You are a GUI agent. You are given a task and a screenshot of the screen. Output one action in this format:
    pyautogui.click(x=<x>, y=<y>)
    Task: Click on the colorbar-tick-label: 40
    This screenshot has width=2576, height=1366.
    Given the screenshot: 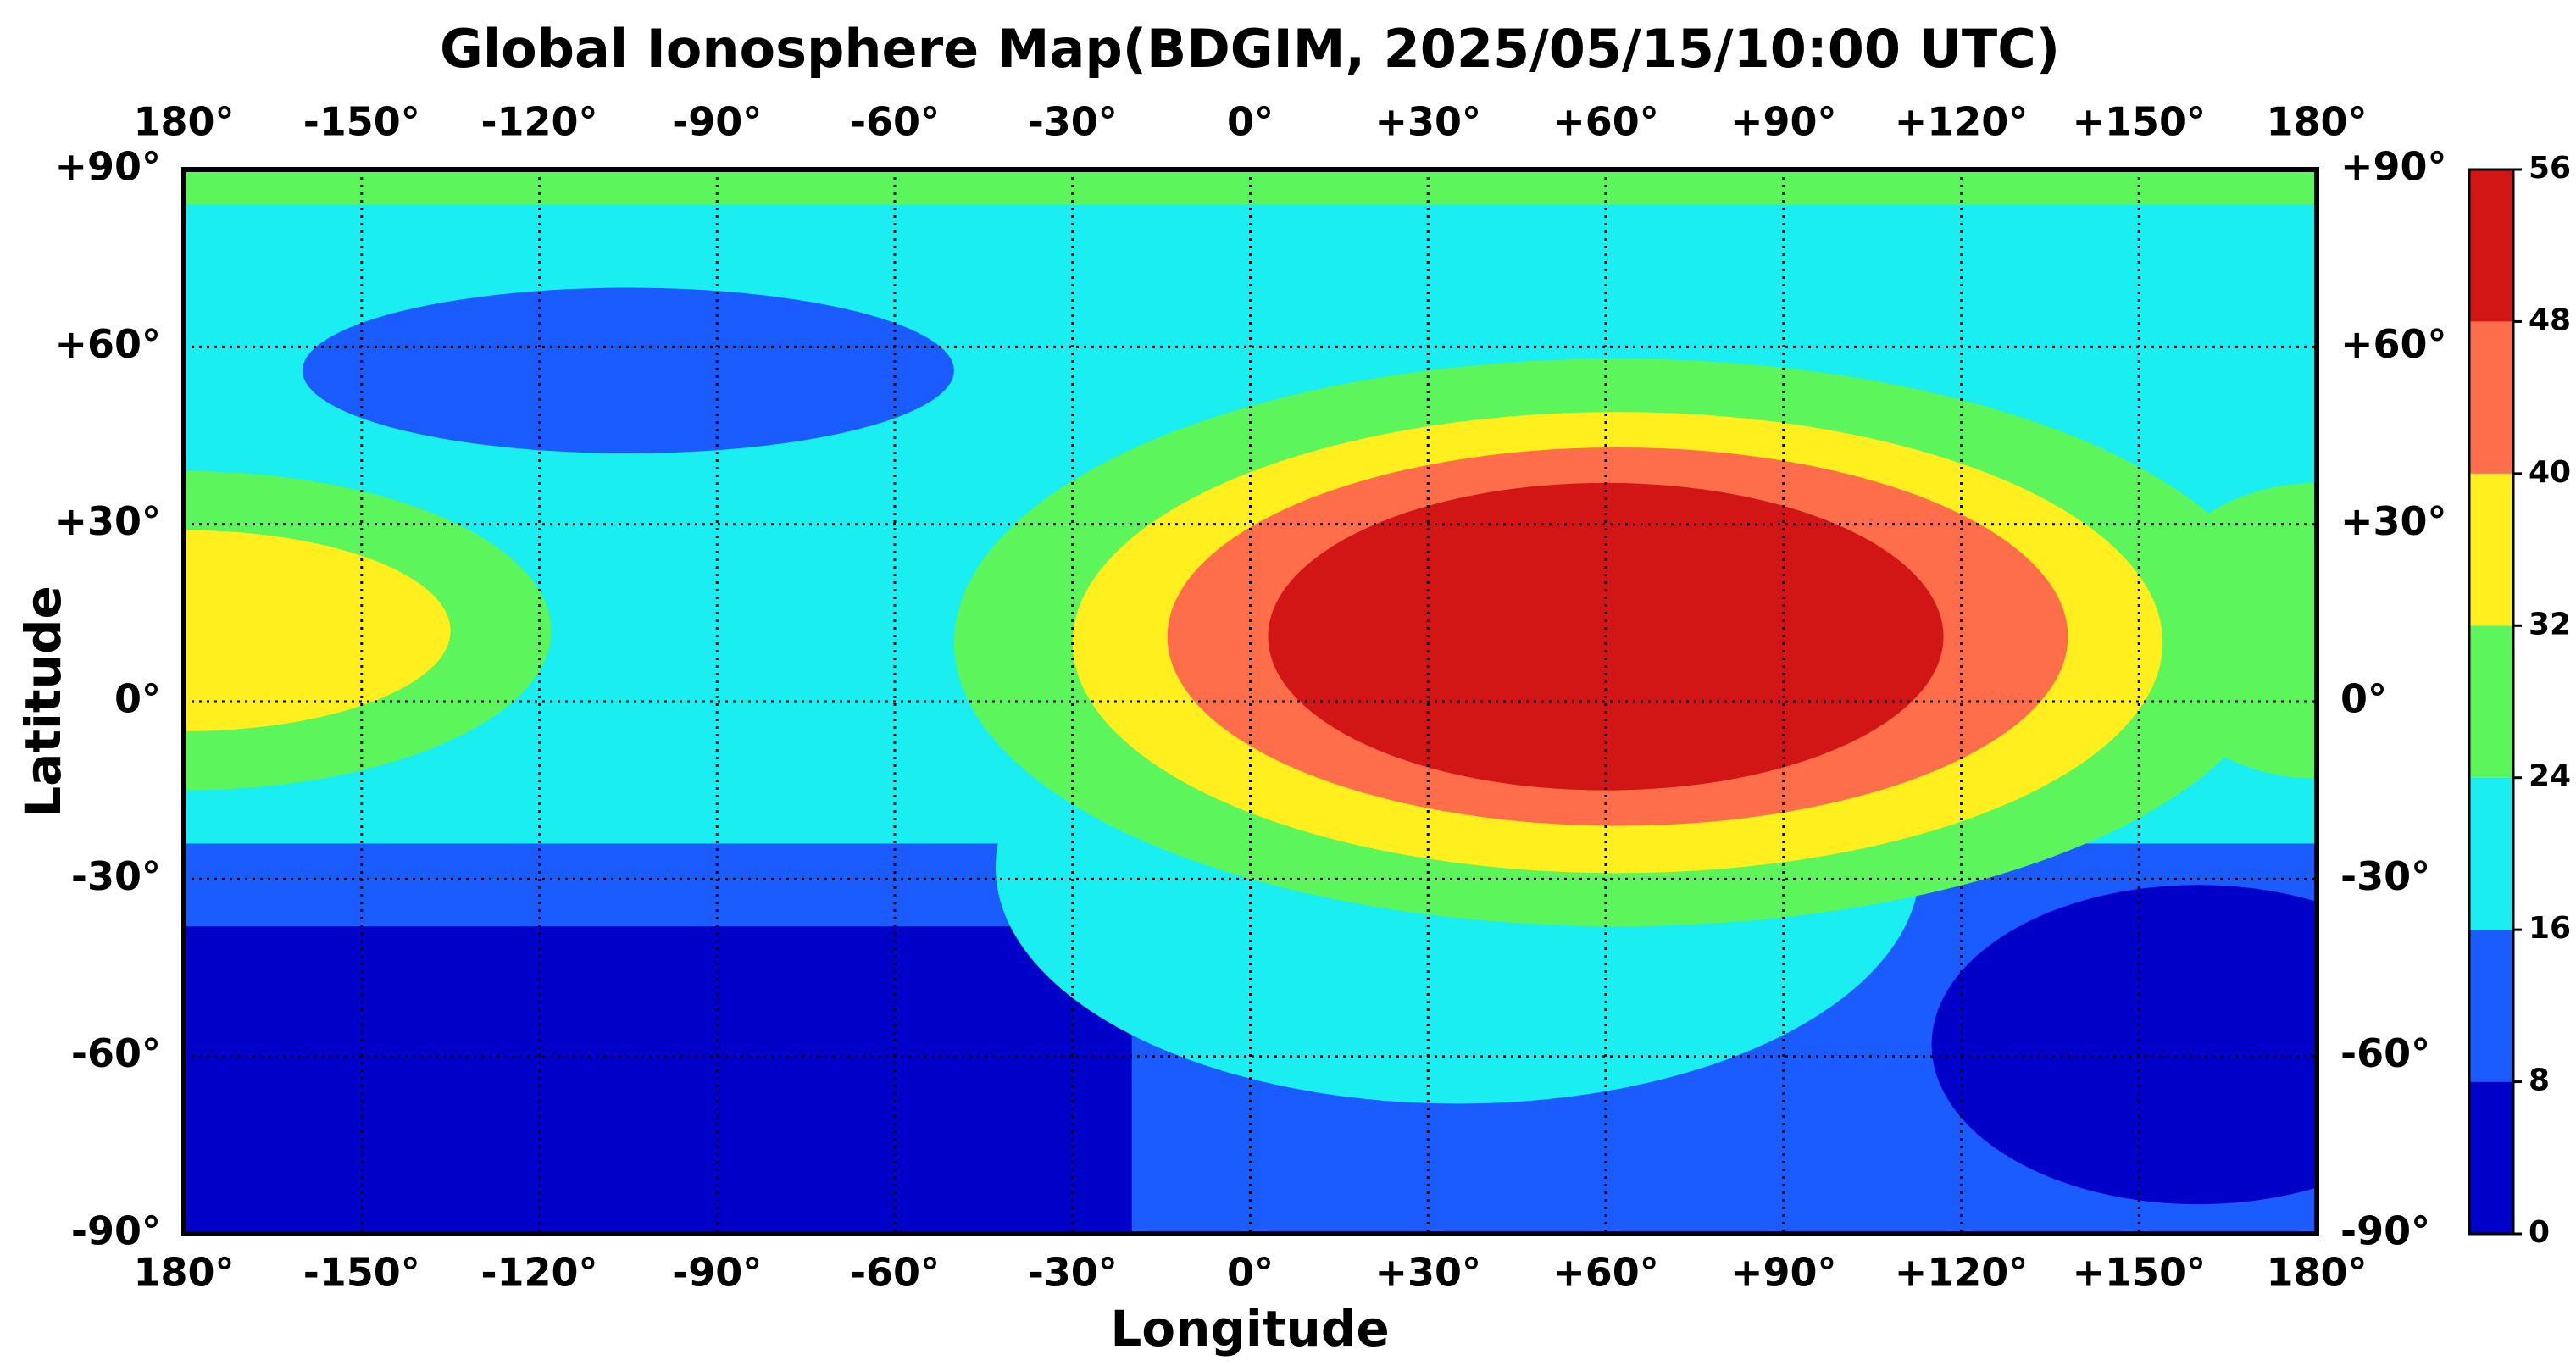 What is the action you would take?
    pyautogui.click(x=2550, y=472)
    